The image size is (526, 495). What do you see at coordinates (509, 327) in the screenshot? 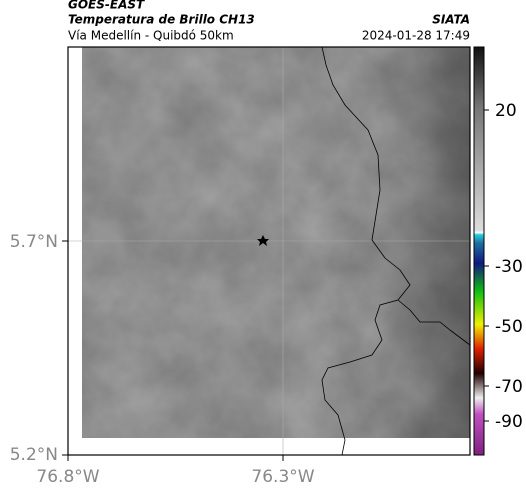
I see `colorbar-label: -50` at bounding box center [509, 327].